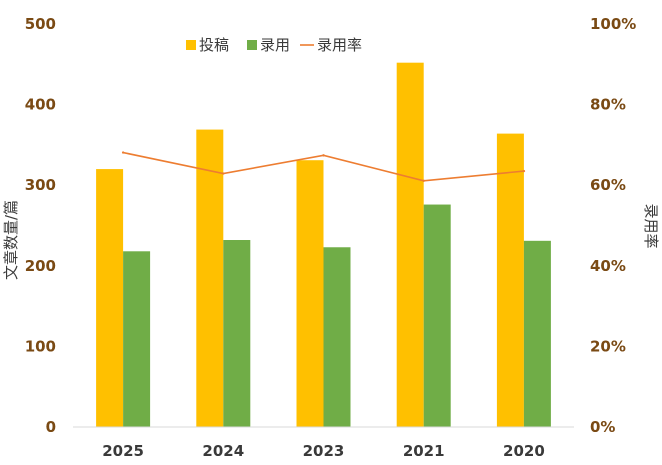 The height and width of the screenshot is (465, 662). Describe the element at coordinates (602, 427) in the screenshot. I see `y2-tick-label: 0%` at that location.